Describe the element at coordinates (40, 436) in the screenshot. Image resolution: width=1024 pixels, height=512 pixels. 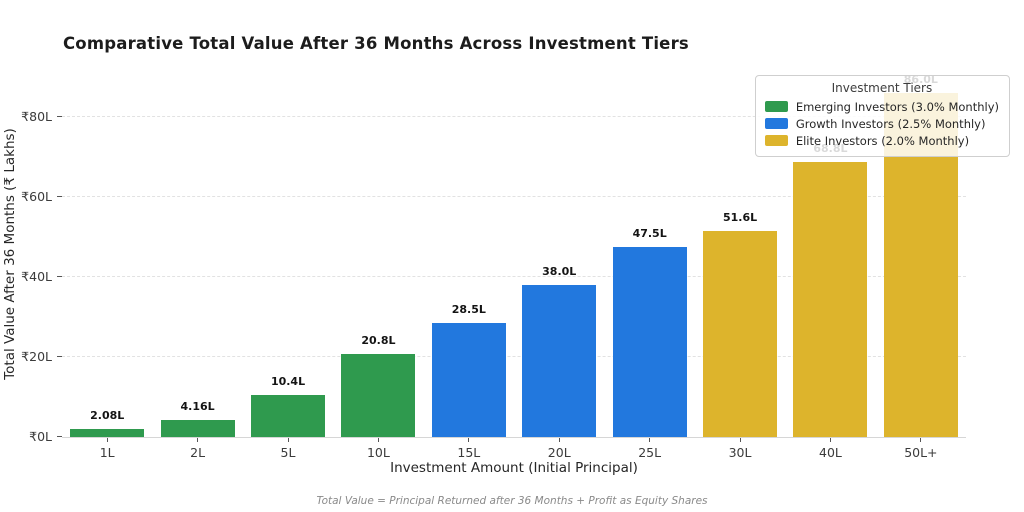
I see `y-tick-label: ₹0L` at that location.